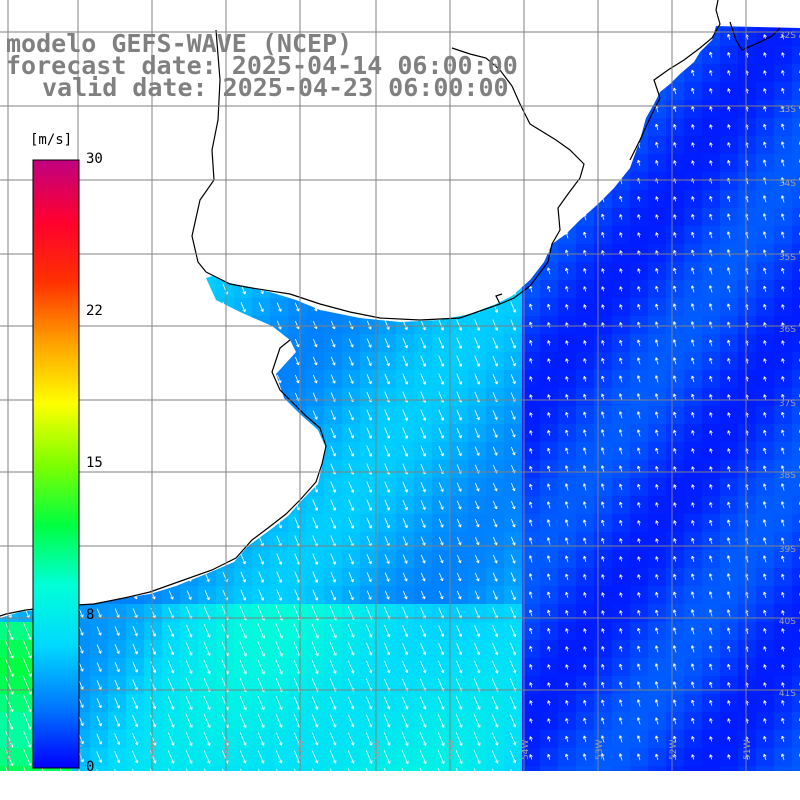  Describe the element at coordinates (228, 750) in the screenshot. I see `longitude-label: 58W` at that location.